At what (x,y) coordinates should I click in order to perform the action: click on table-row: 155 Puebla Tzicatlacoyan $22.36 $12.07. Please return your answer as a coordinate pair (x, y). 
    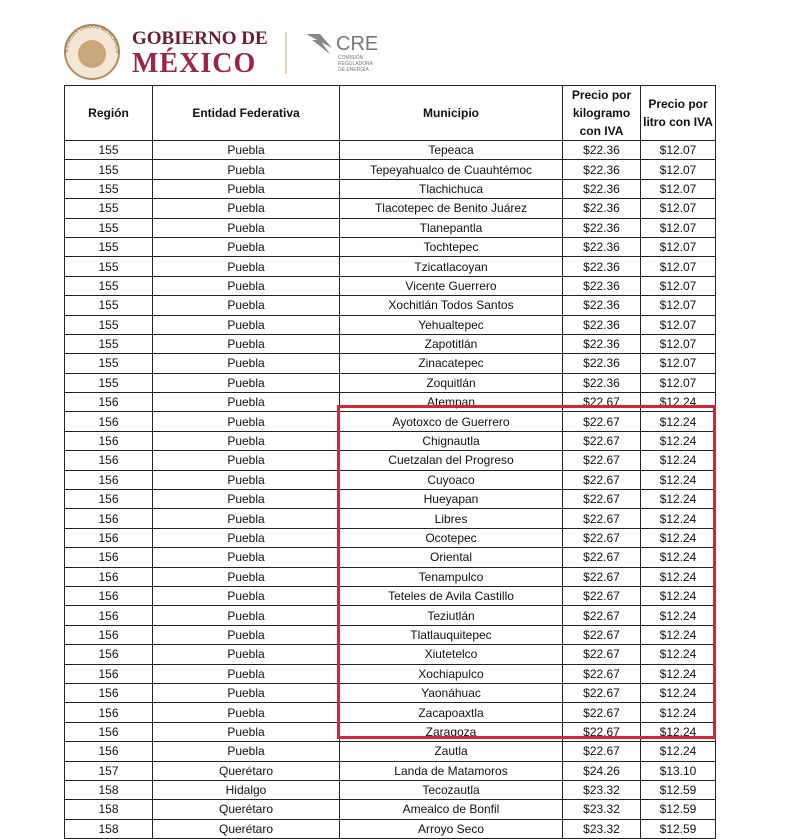
    Looking at the image, I should click on (390, 266).